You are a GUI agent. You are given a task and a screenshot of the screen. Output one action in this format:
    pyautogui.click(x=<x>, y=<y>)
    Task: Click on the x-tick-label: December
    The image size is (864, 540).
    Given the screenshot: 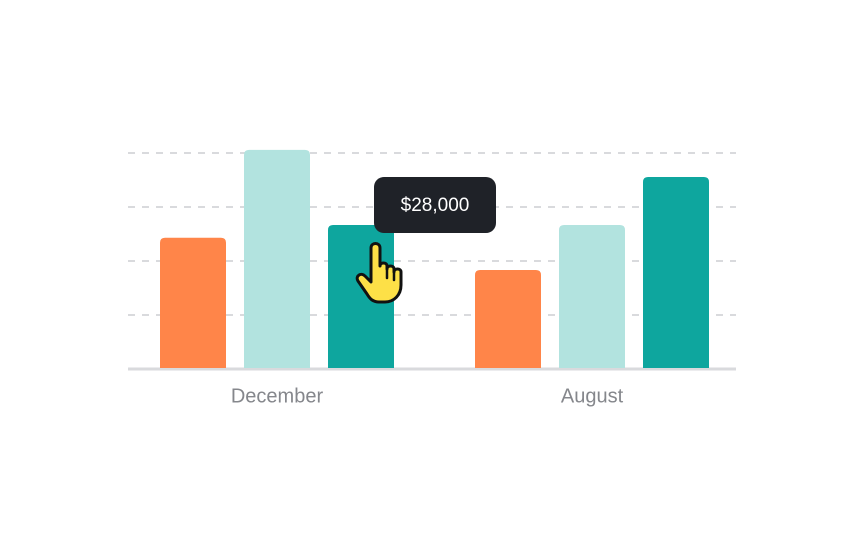 What is the action you would take?
    pyautogui.click(x=277, y=396)
    